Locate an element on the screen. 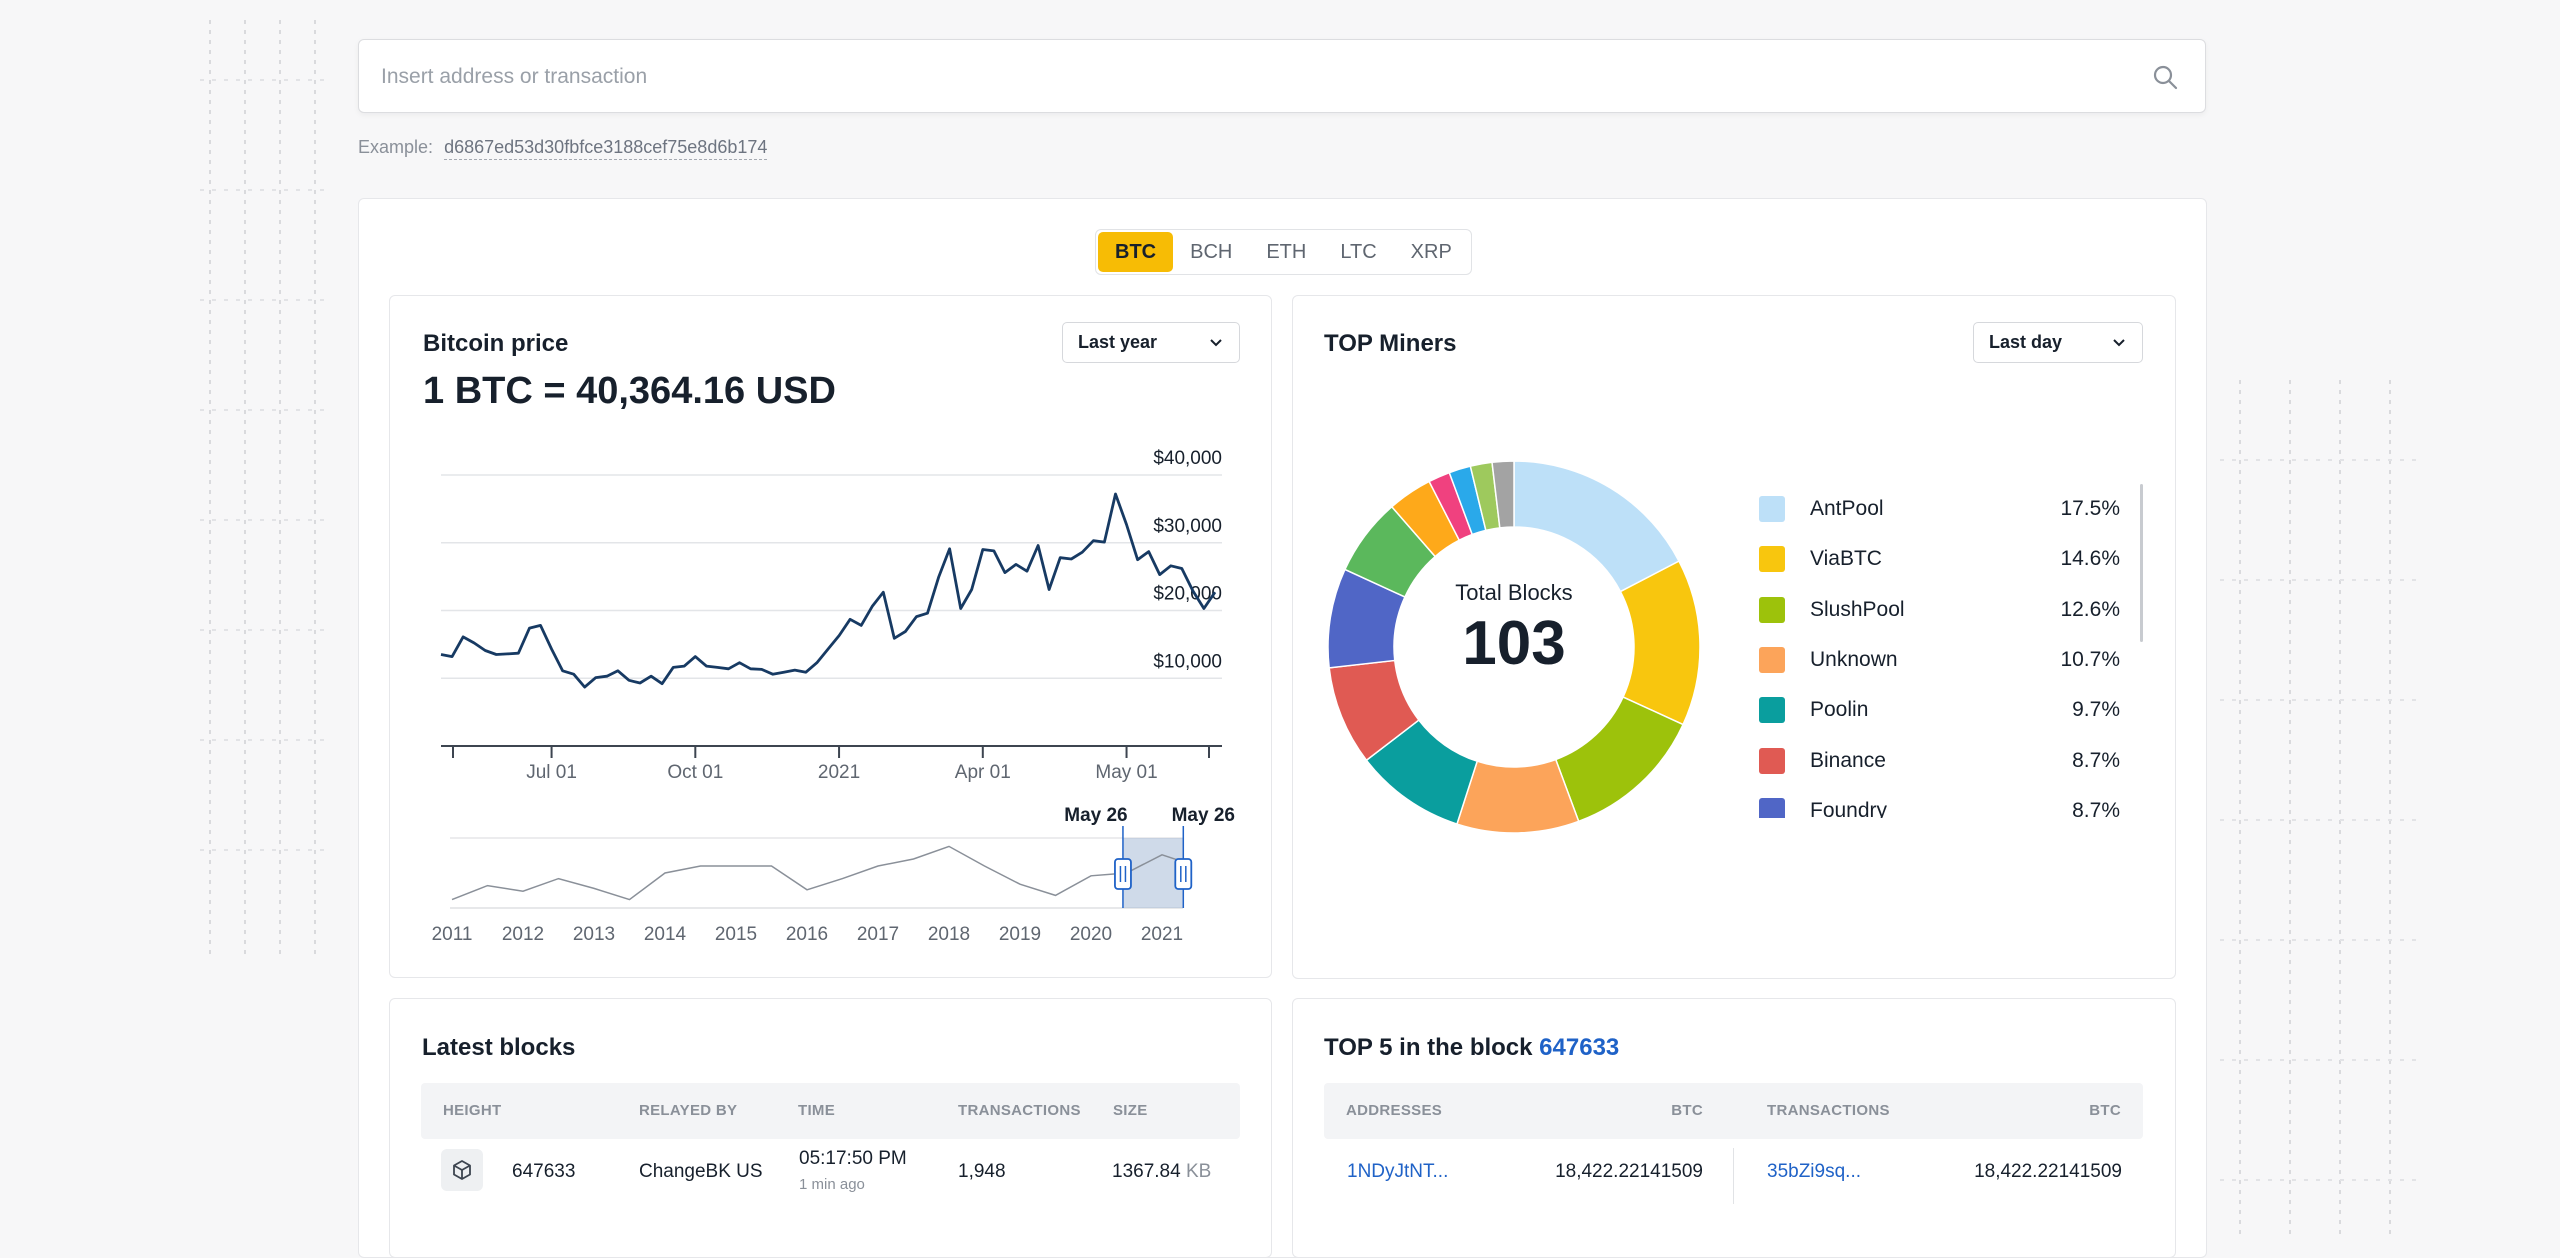 This screenshot has width=2560, height=1258. block-size-unit: KB is located at coordinates (1198, 1171).